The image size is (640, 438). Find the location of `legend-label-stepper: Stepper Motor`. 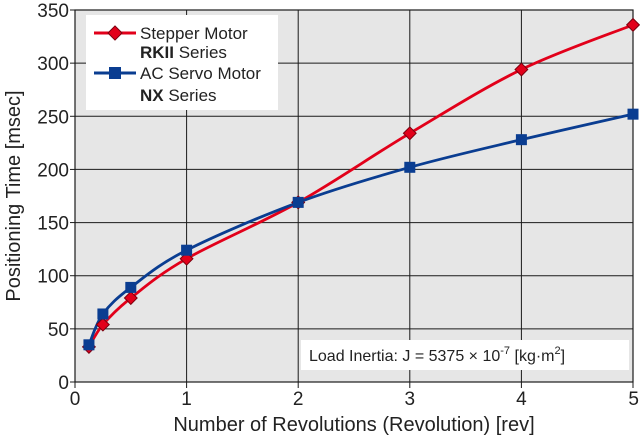

legend-label-stepper: Stepper Motor is located at coordinates (194, 33).